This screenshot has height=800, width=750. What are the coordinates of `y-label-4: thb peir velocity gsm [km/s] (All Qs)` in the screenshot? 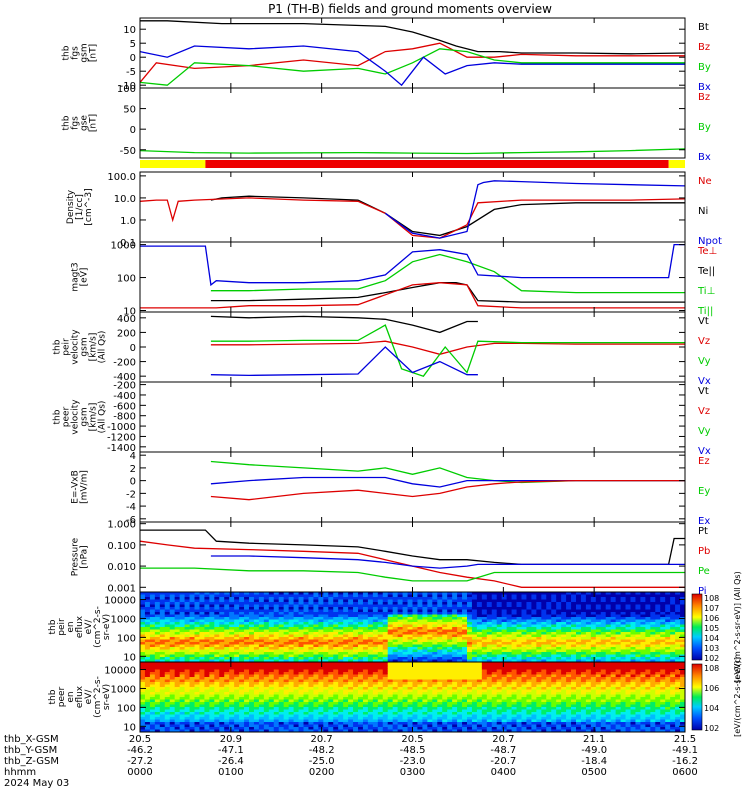 It's located at (80, 347).